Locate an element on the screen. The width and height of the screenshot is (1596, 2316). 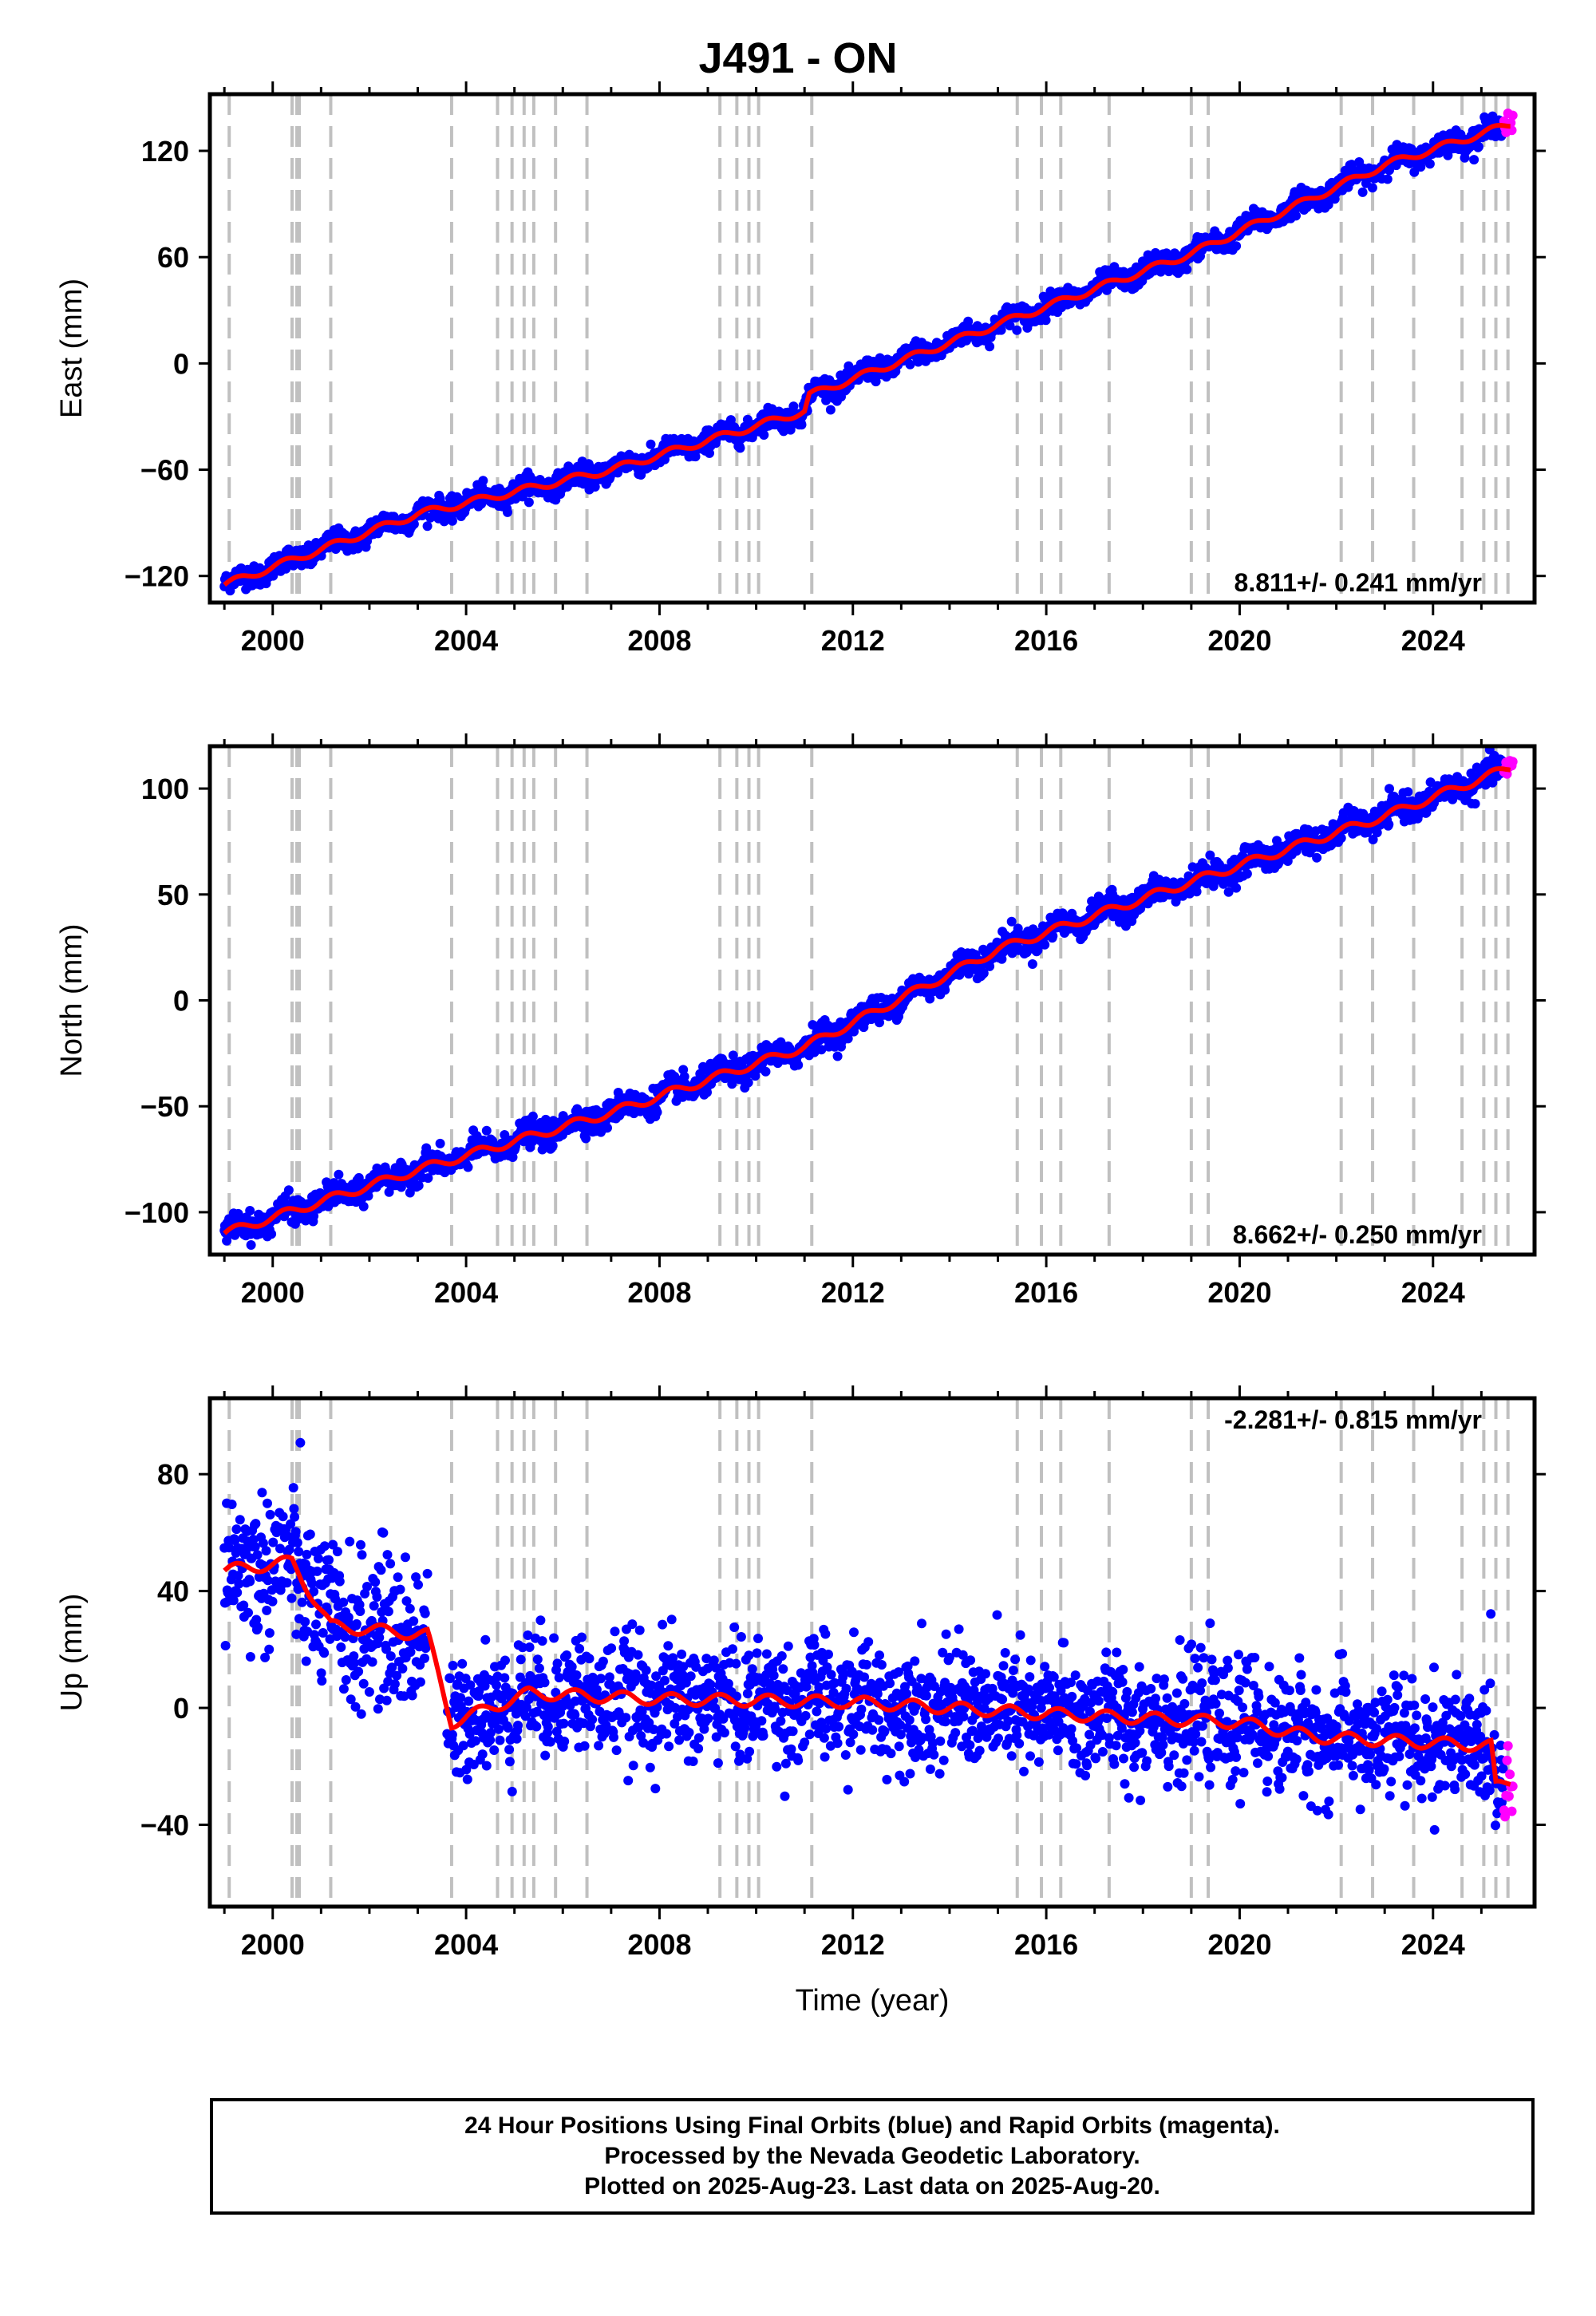
y-tick-label: 60 is located at coordinates (173, 257).